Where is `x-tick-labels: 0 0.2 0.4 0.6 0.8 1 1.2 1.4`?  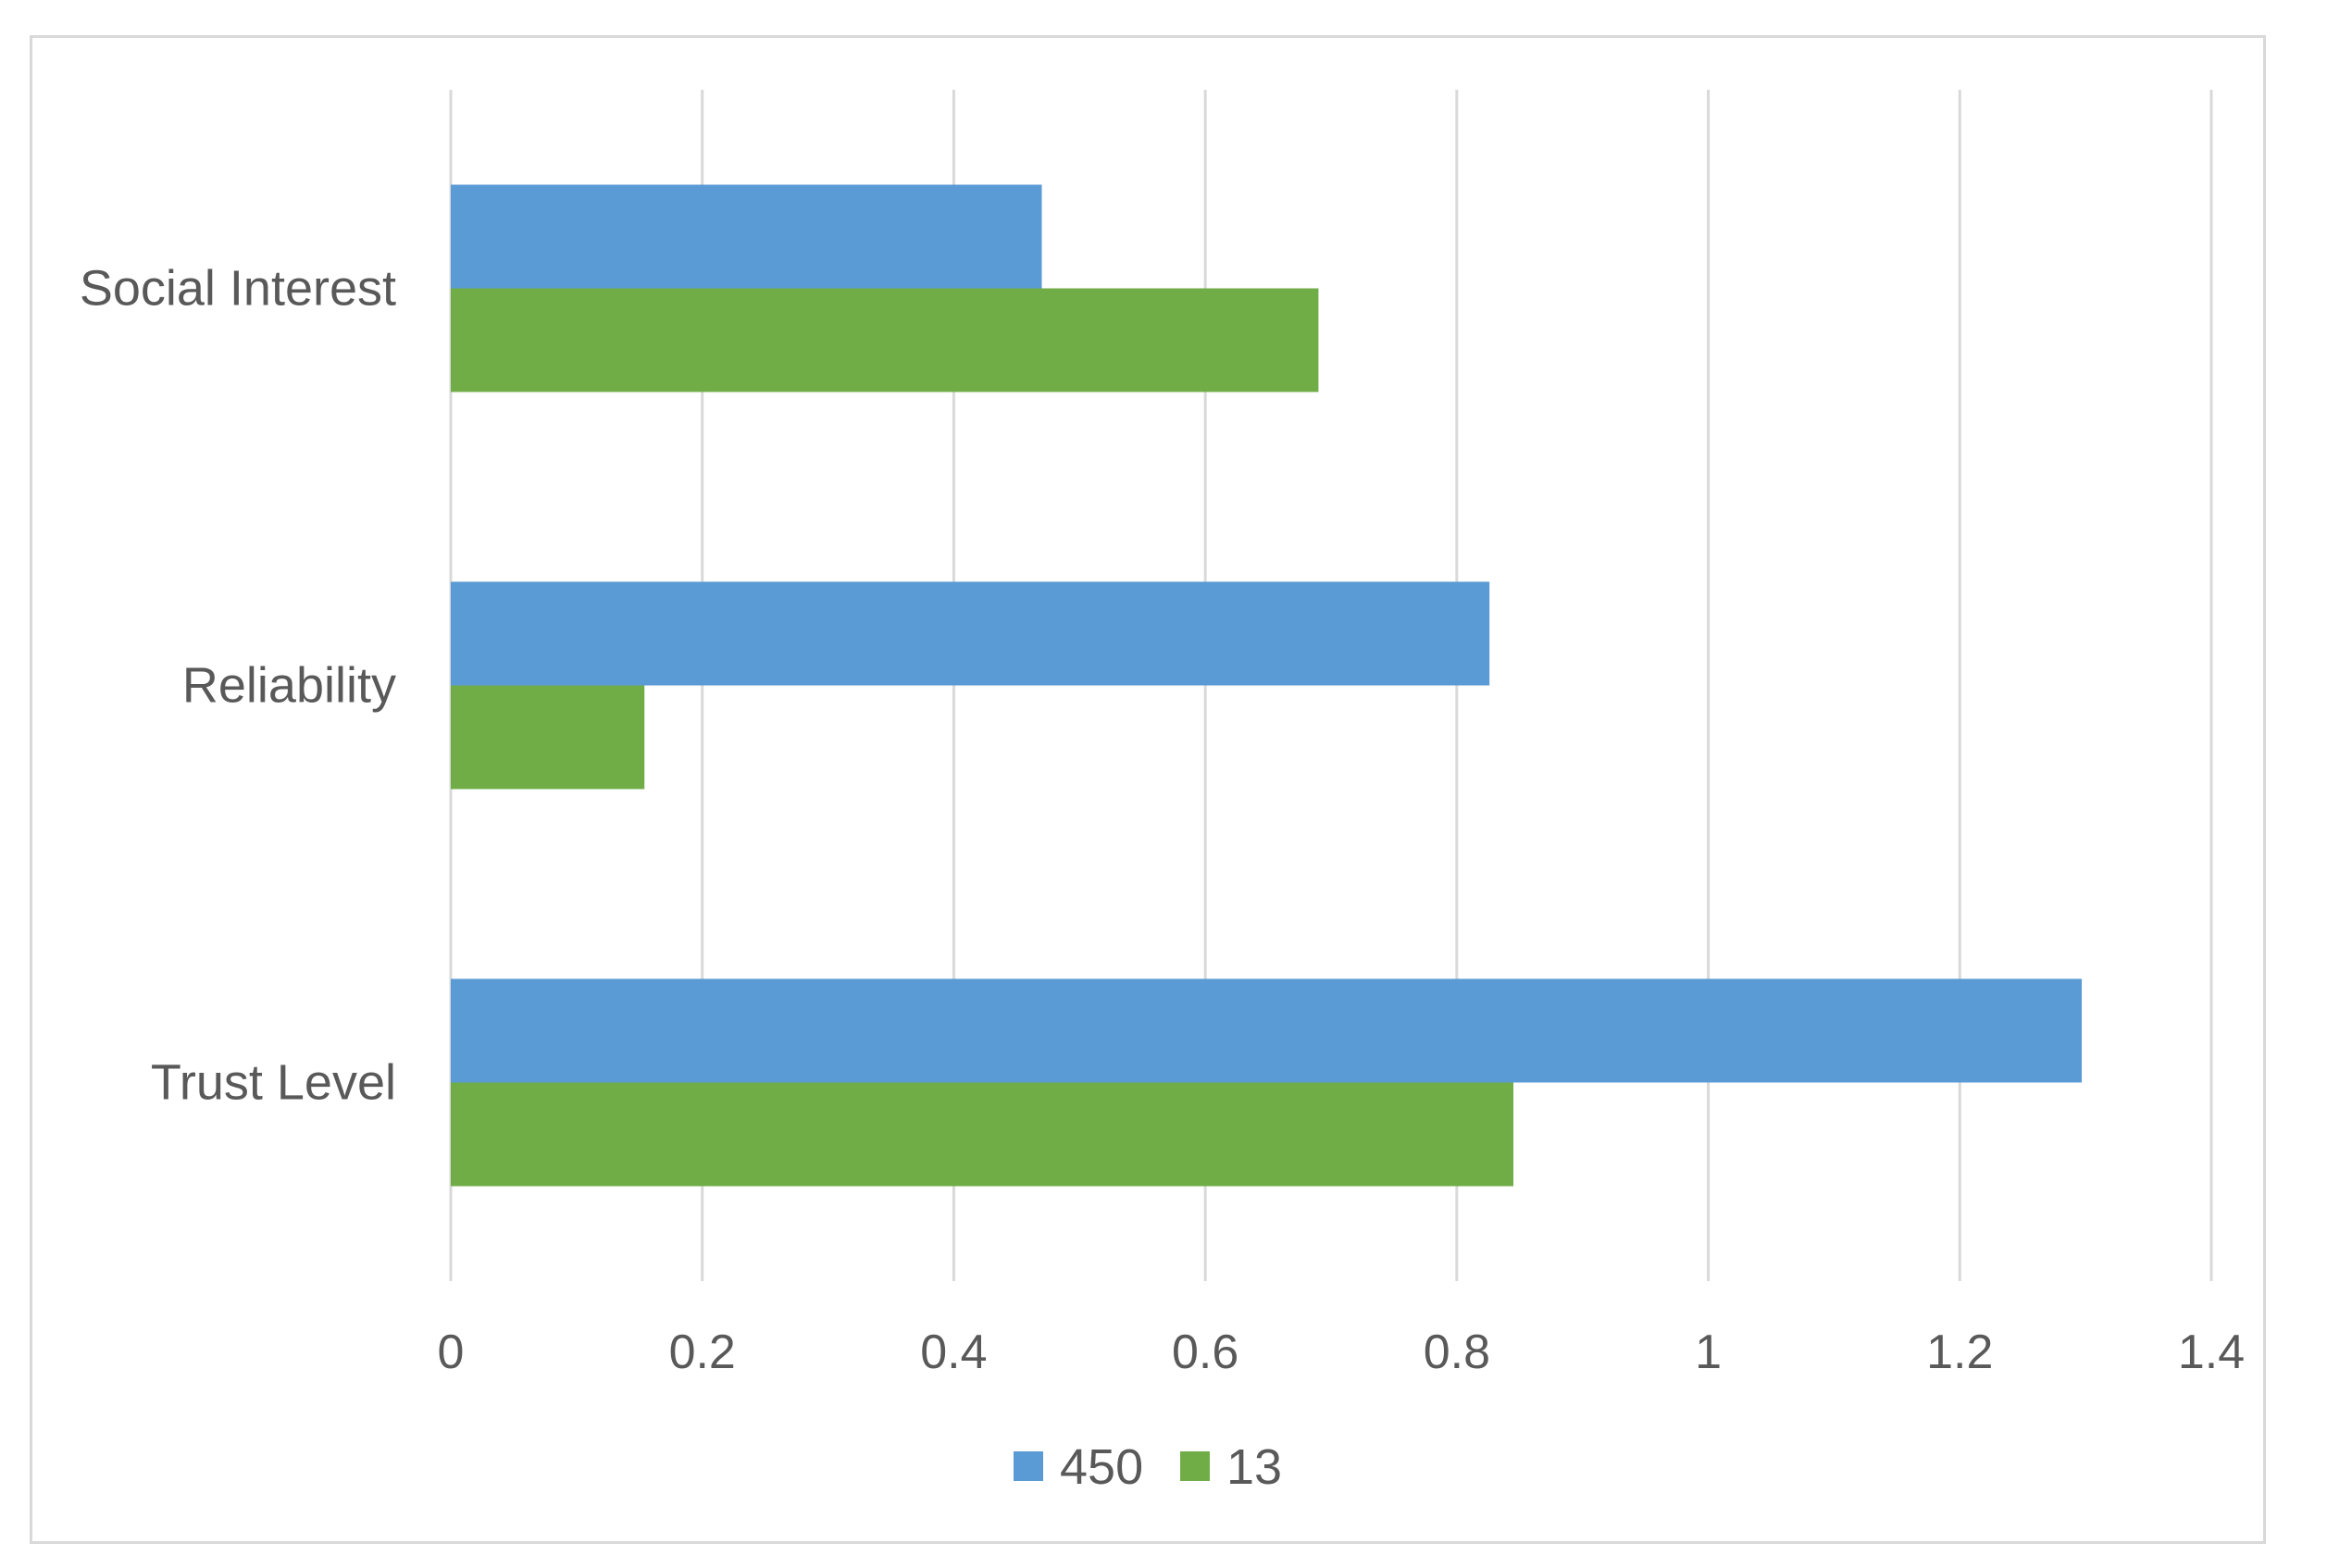 x-tick-labels: 0 0.2 0.4 0.6 0.8 1 1.2 1.4 is located at coordinates (1342, 1352).